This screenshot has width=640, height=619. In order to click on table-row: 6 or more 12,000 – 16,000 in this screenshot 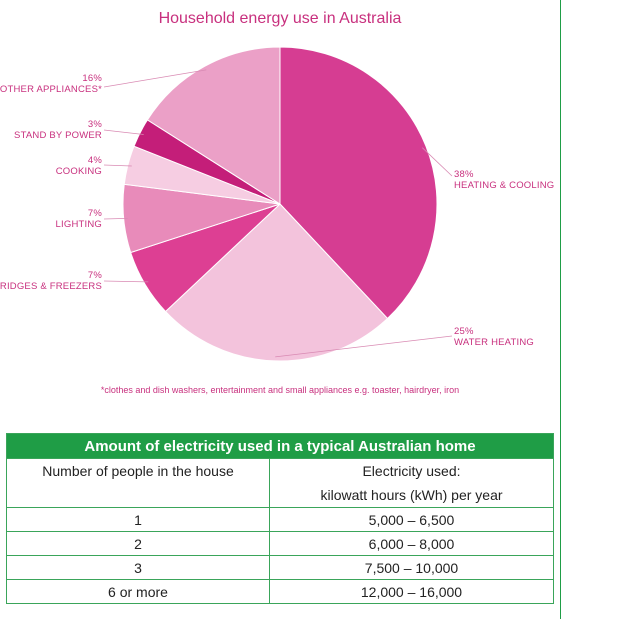, I will do `click(280, 591)`.